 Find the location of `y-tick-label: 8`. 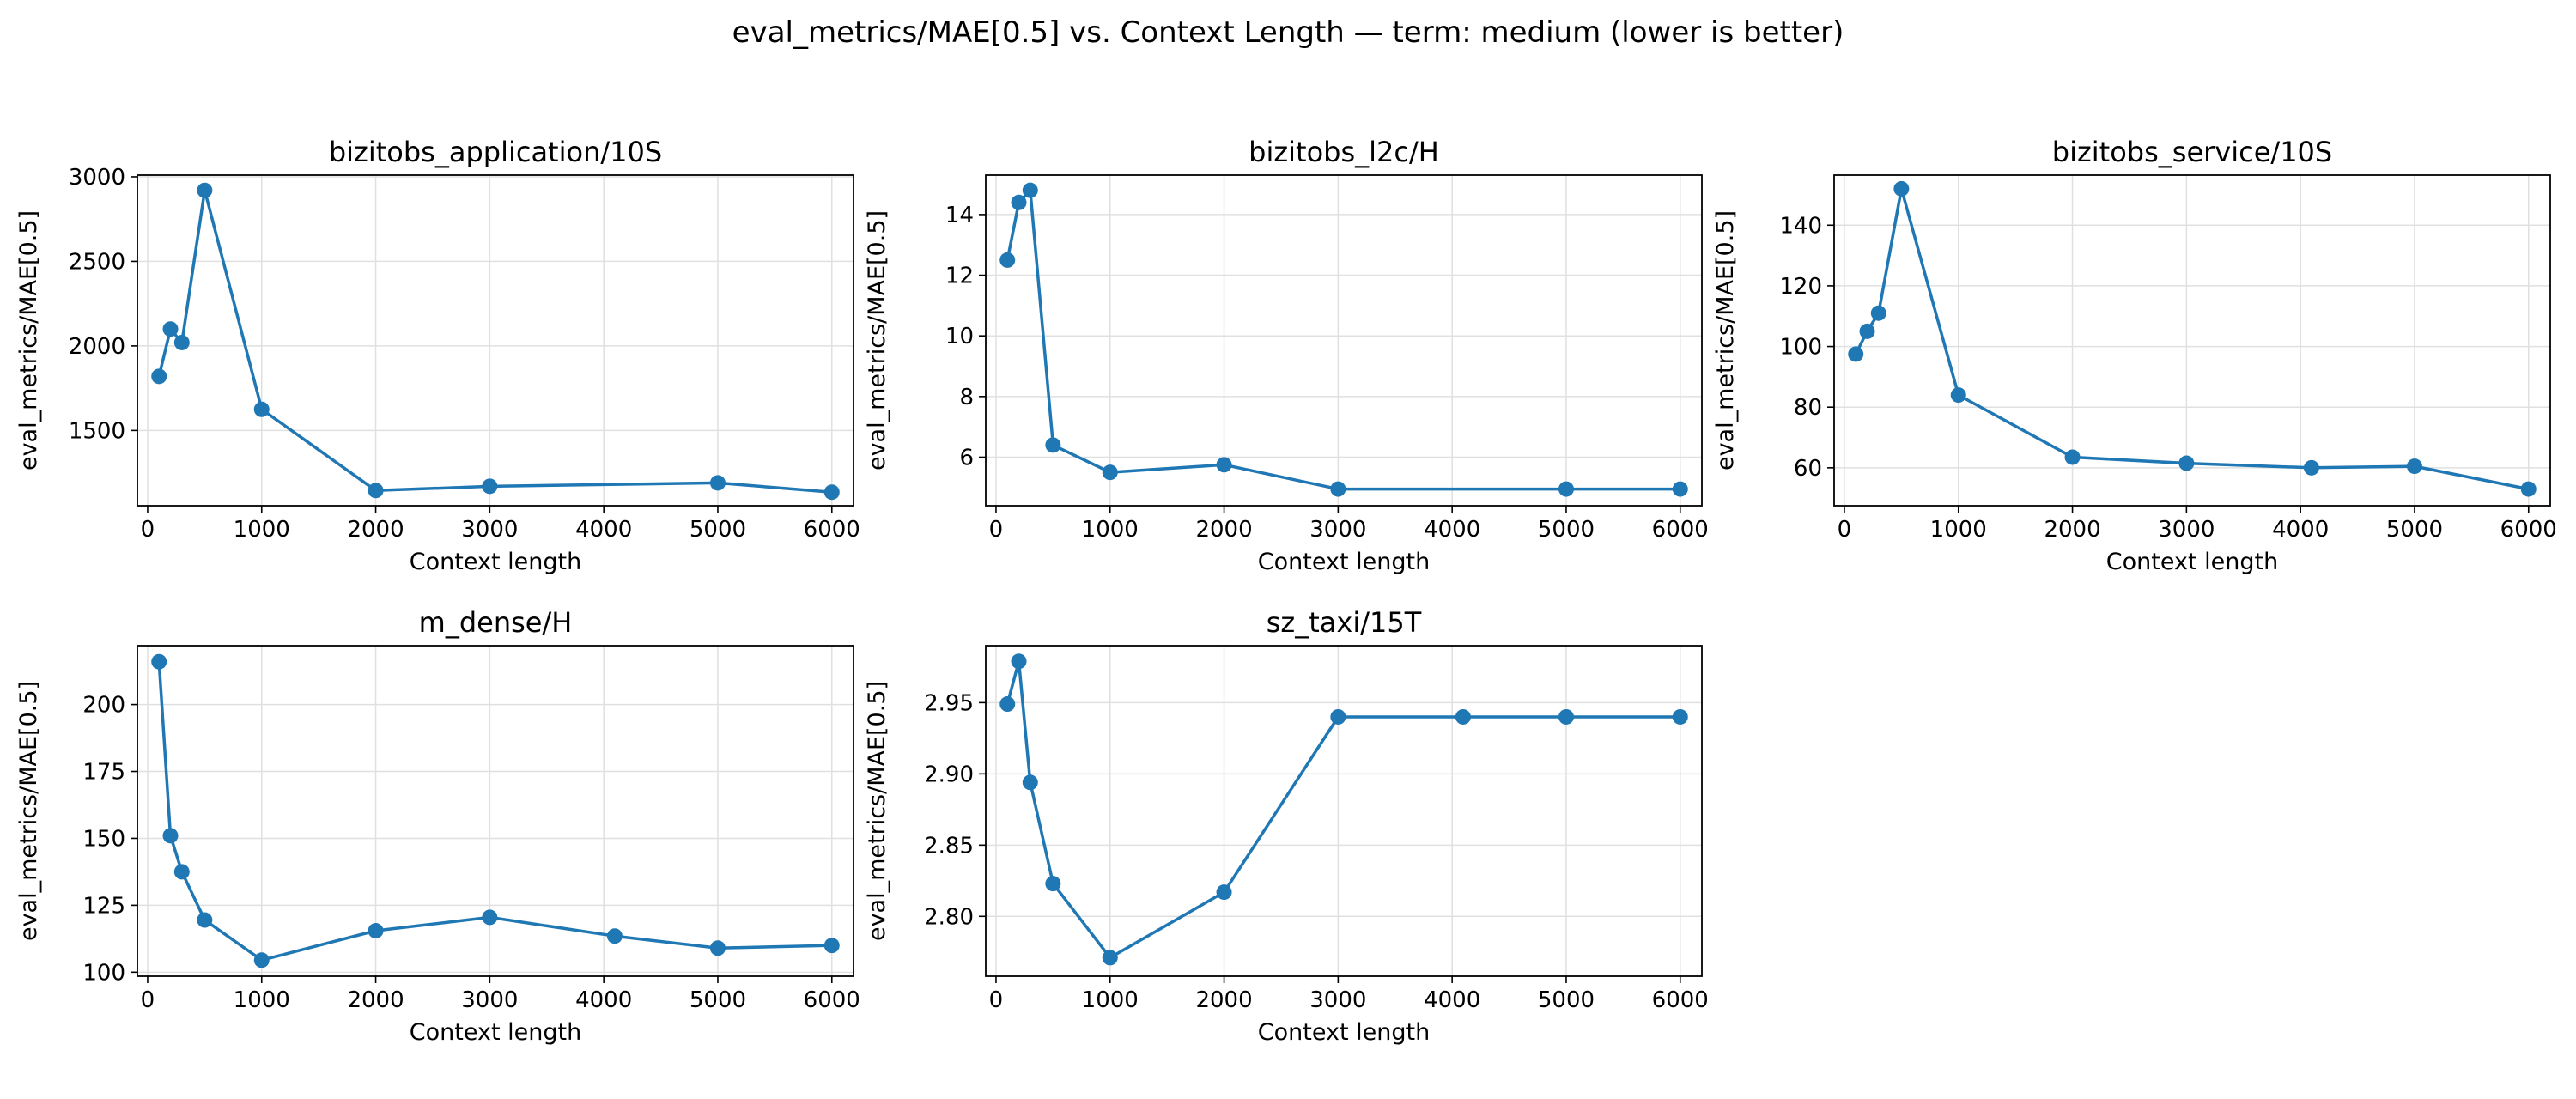

y-tick-label: 8 is located at coordinates (966, 397).